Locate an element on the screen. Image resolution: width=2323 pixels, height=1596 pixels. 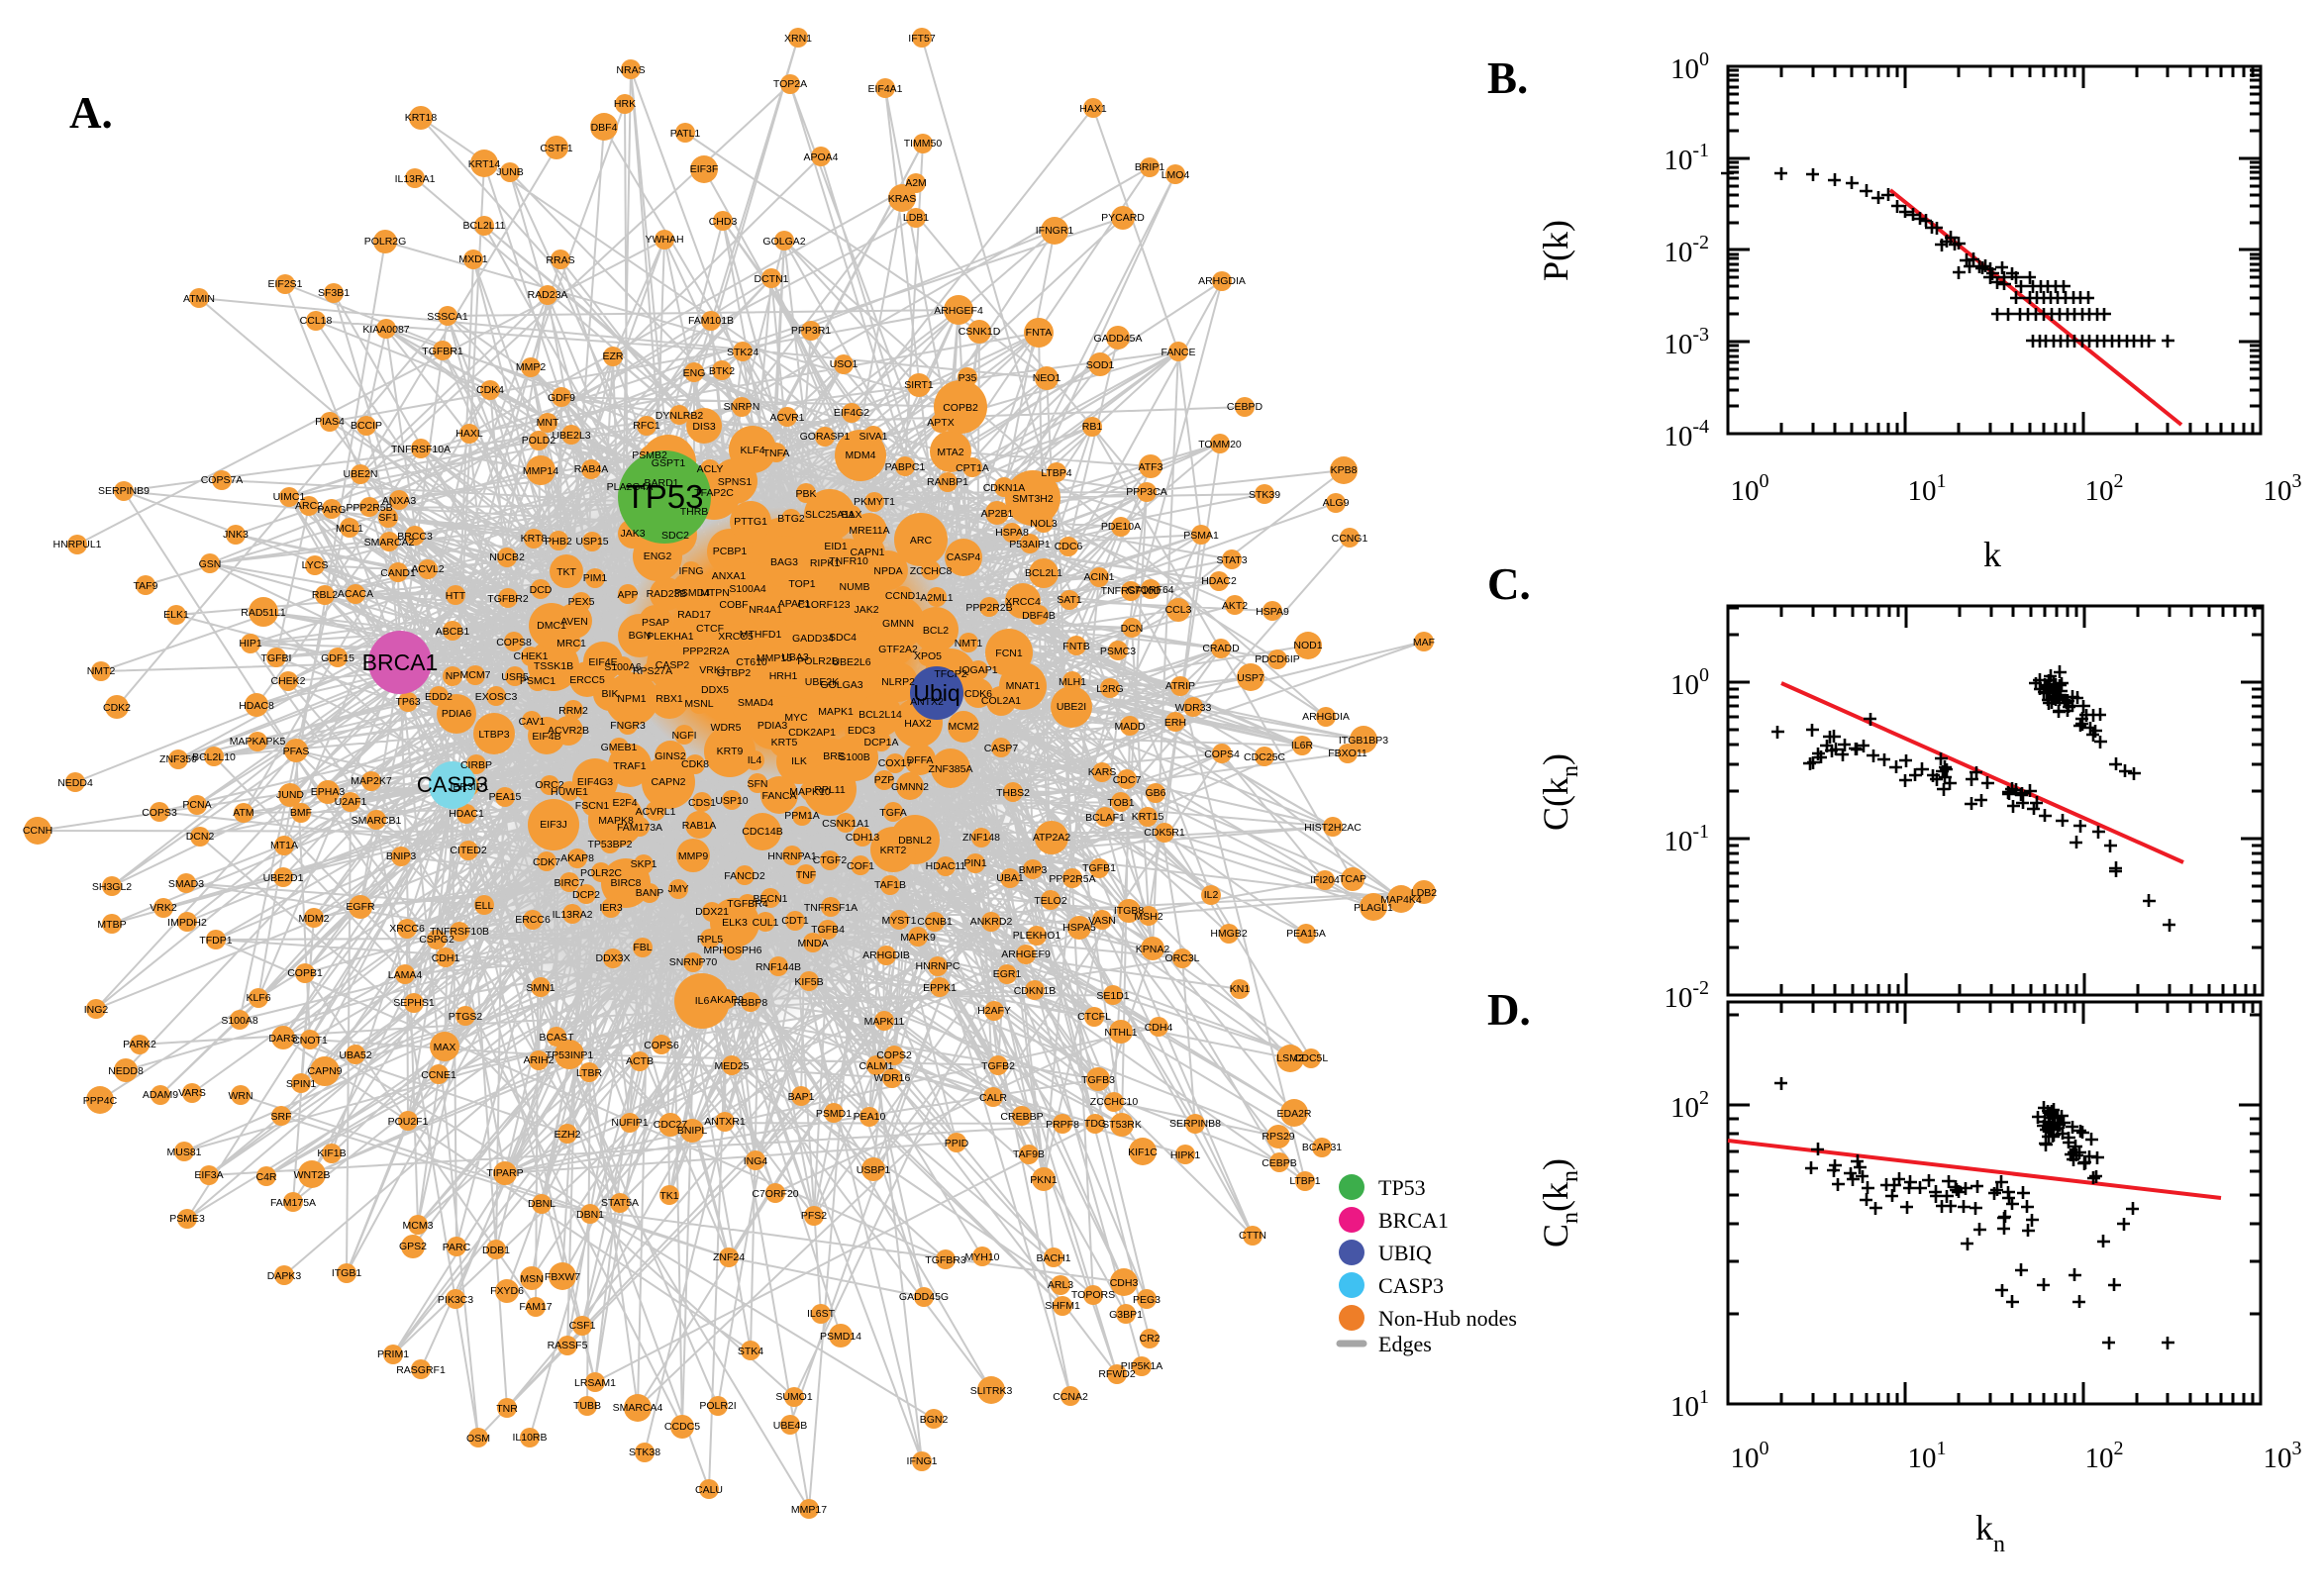
svg-text: PHB2 is located at coordinates (559, 542).